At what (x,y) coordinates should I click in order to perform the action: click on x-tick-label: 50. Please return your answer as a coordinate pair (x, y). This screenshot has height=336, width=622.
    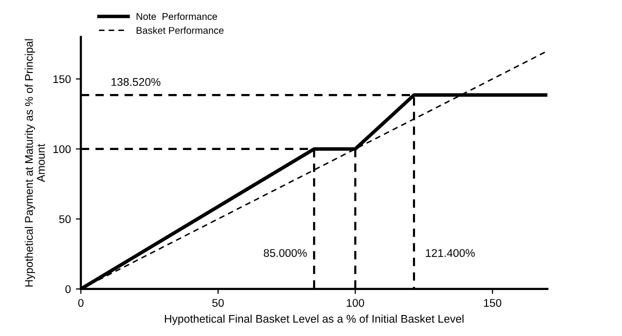
    Looking at the image, I should click on (218, 302).